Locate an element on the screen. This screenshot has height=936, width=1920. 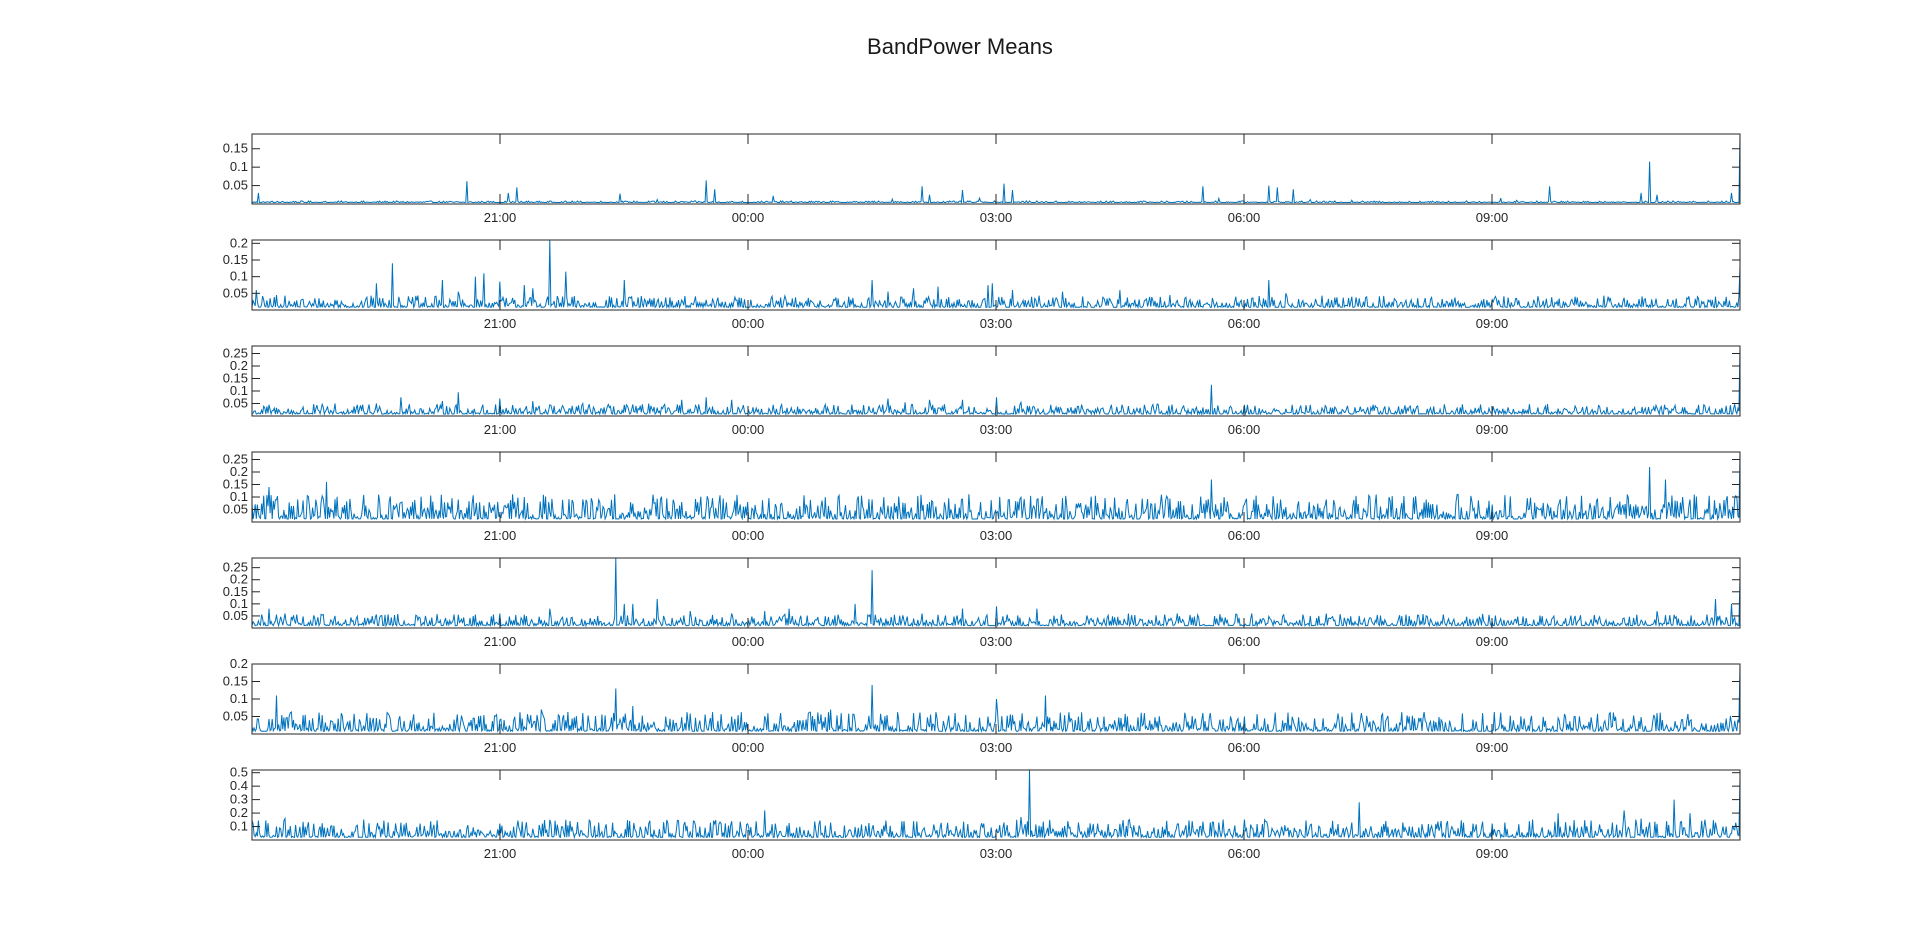
subplot-1: 0.05 0.1 0.15 21:00 00:00 03:00 06:00 09:00 is located at coordinates (982, 179).